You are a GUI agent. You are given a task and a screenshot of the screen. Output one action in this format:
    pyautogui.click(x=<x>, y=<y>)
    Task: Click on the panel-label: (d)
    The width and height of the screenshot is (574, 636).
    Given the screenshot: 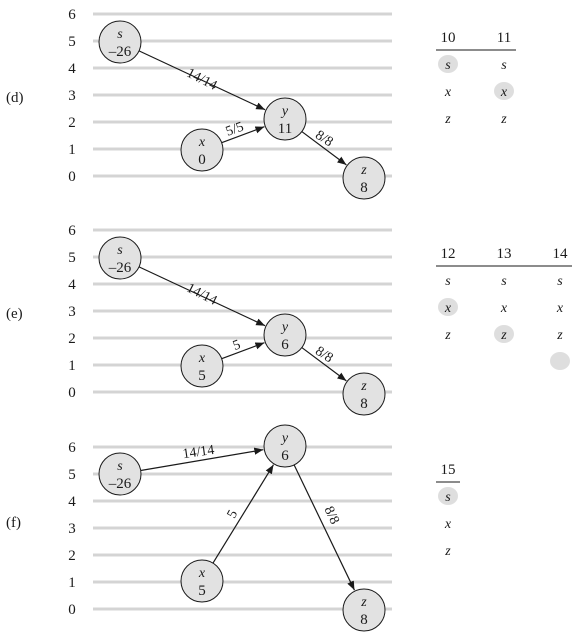 What is the action you would take?
    pyautogui.click(x=15, y=98)
    